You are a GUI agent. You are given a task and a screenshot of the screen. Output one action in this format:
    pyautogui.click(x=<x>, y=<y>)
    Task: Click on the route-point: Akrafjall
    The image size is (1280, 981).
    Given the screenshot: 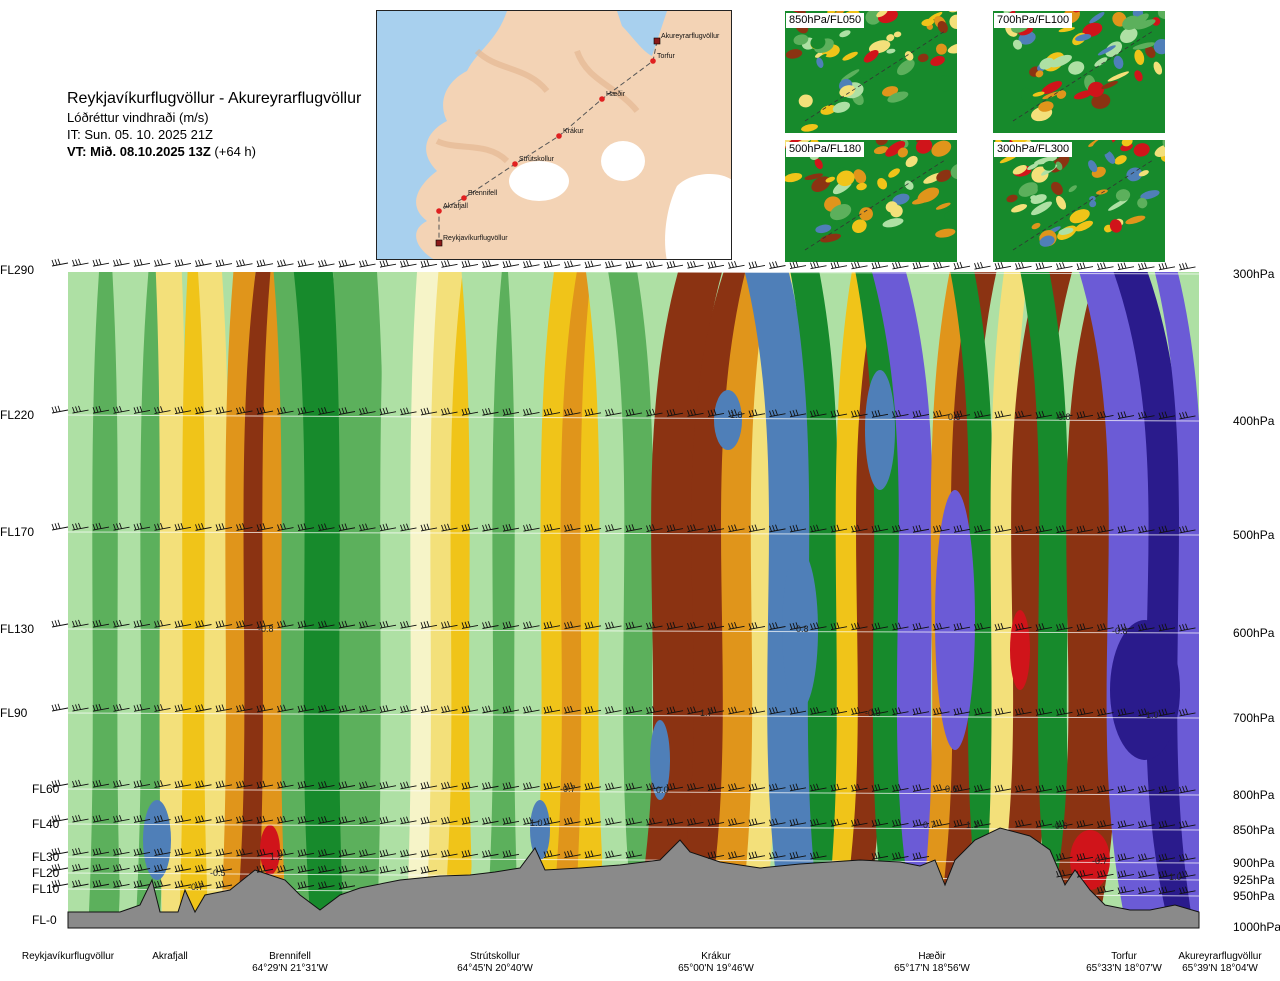 What is the action you would take?
    pyautogui.click(x=452, y=208)
    